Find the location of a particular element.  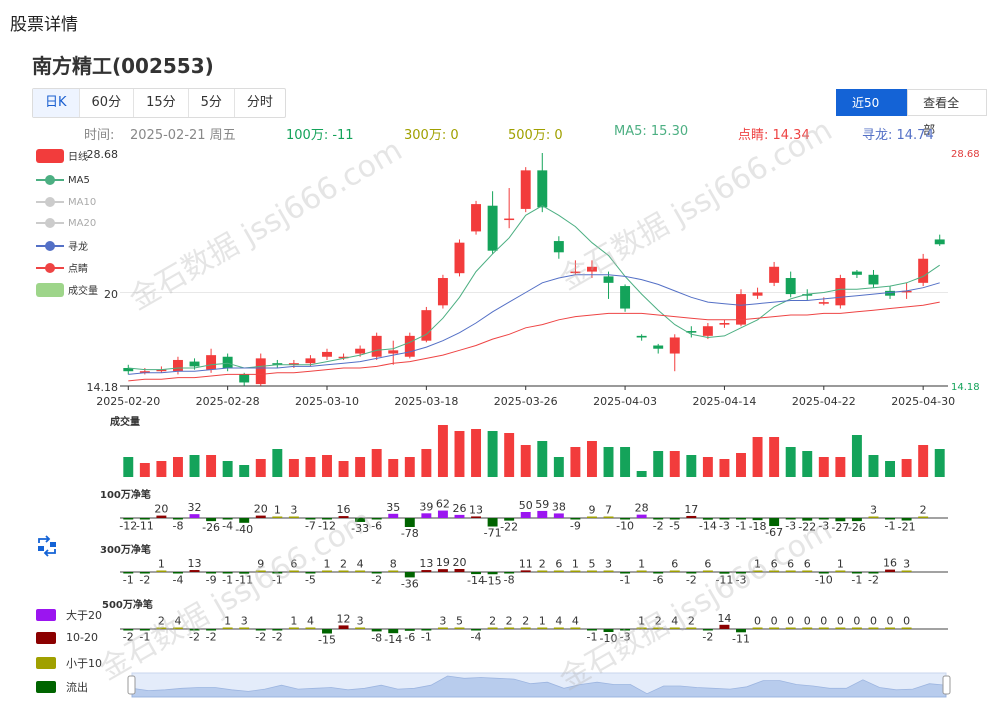

legend-lt10-label: 小于10 is located at coordinates (84, 663).